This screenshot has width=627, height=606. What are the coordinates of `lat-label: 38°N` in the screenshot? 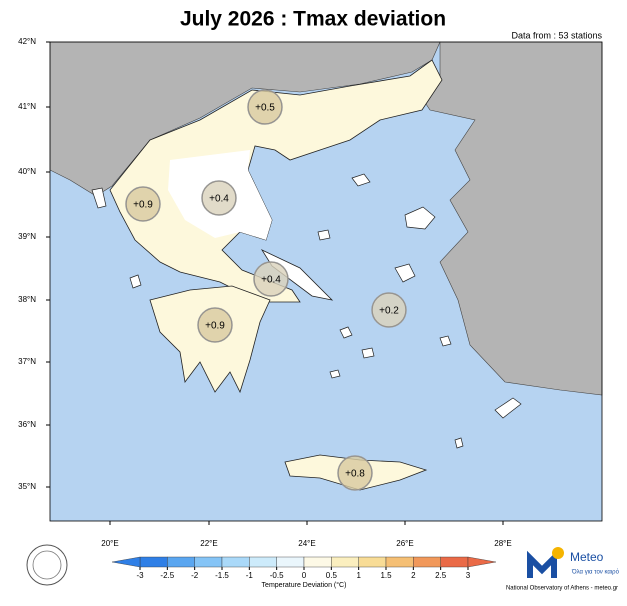 It's located at (27, 299).